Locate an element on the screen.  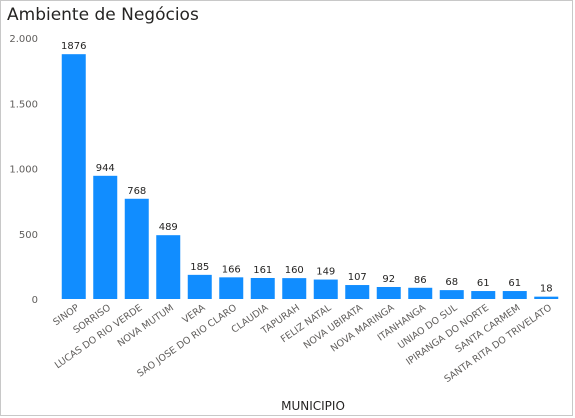
y-tick-label: 2.000 is located at coordinates (23, 39).